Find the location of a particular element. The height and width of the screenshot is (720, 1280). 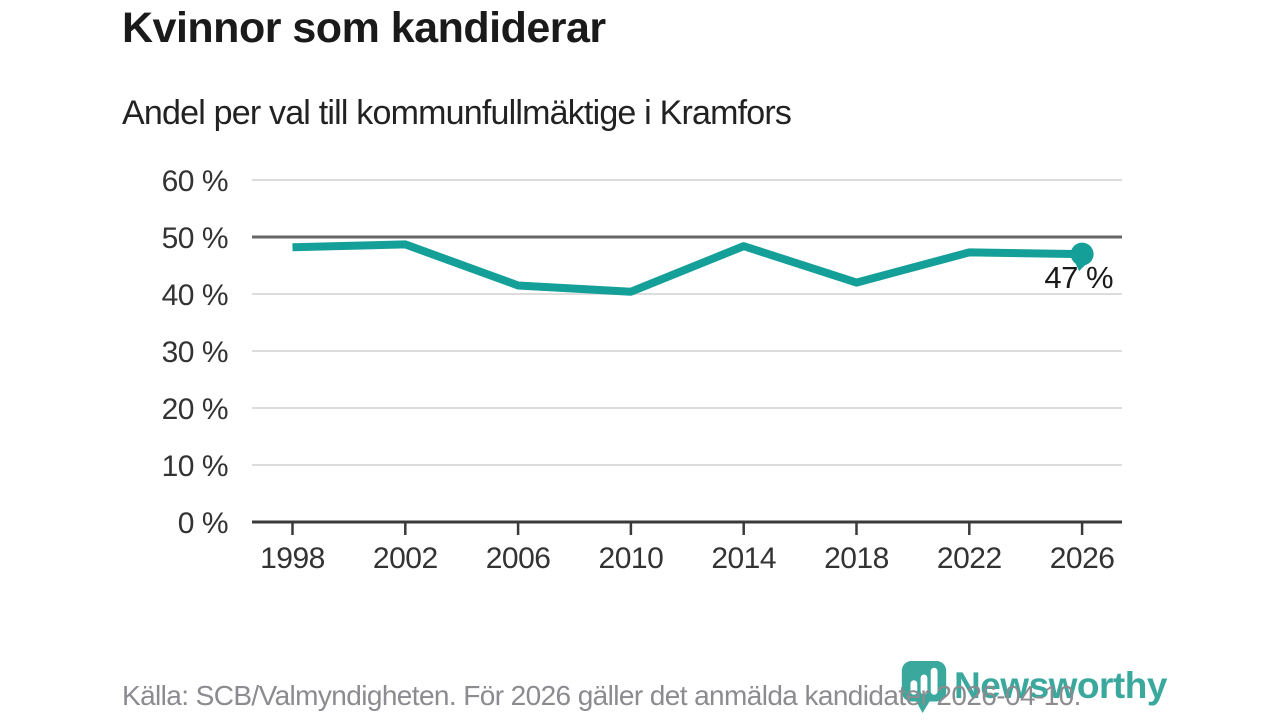

newsworthy-logo: Newsworthy is located at coordinates (1033, 687).